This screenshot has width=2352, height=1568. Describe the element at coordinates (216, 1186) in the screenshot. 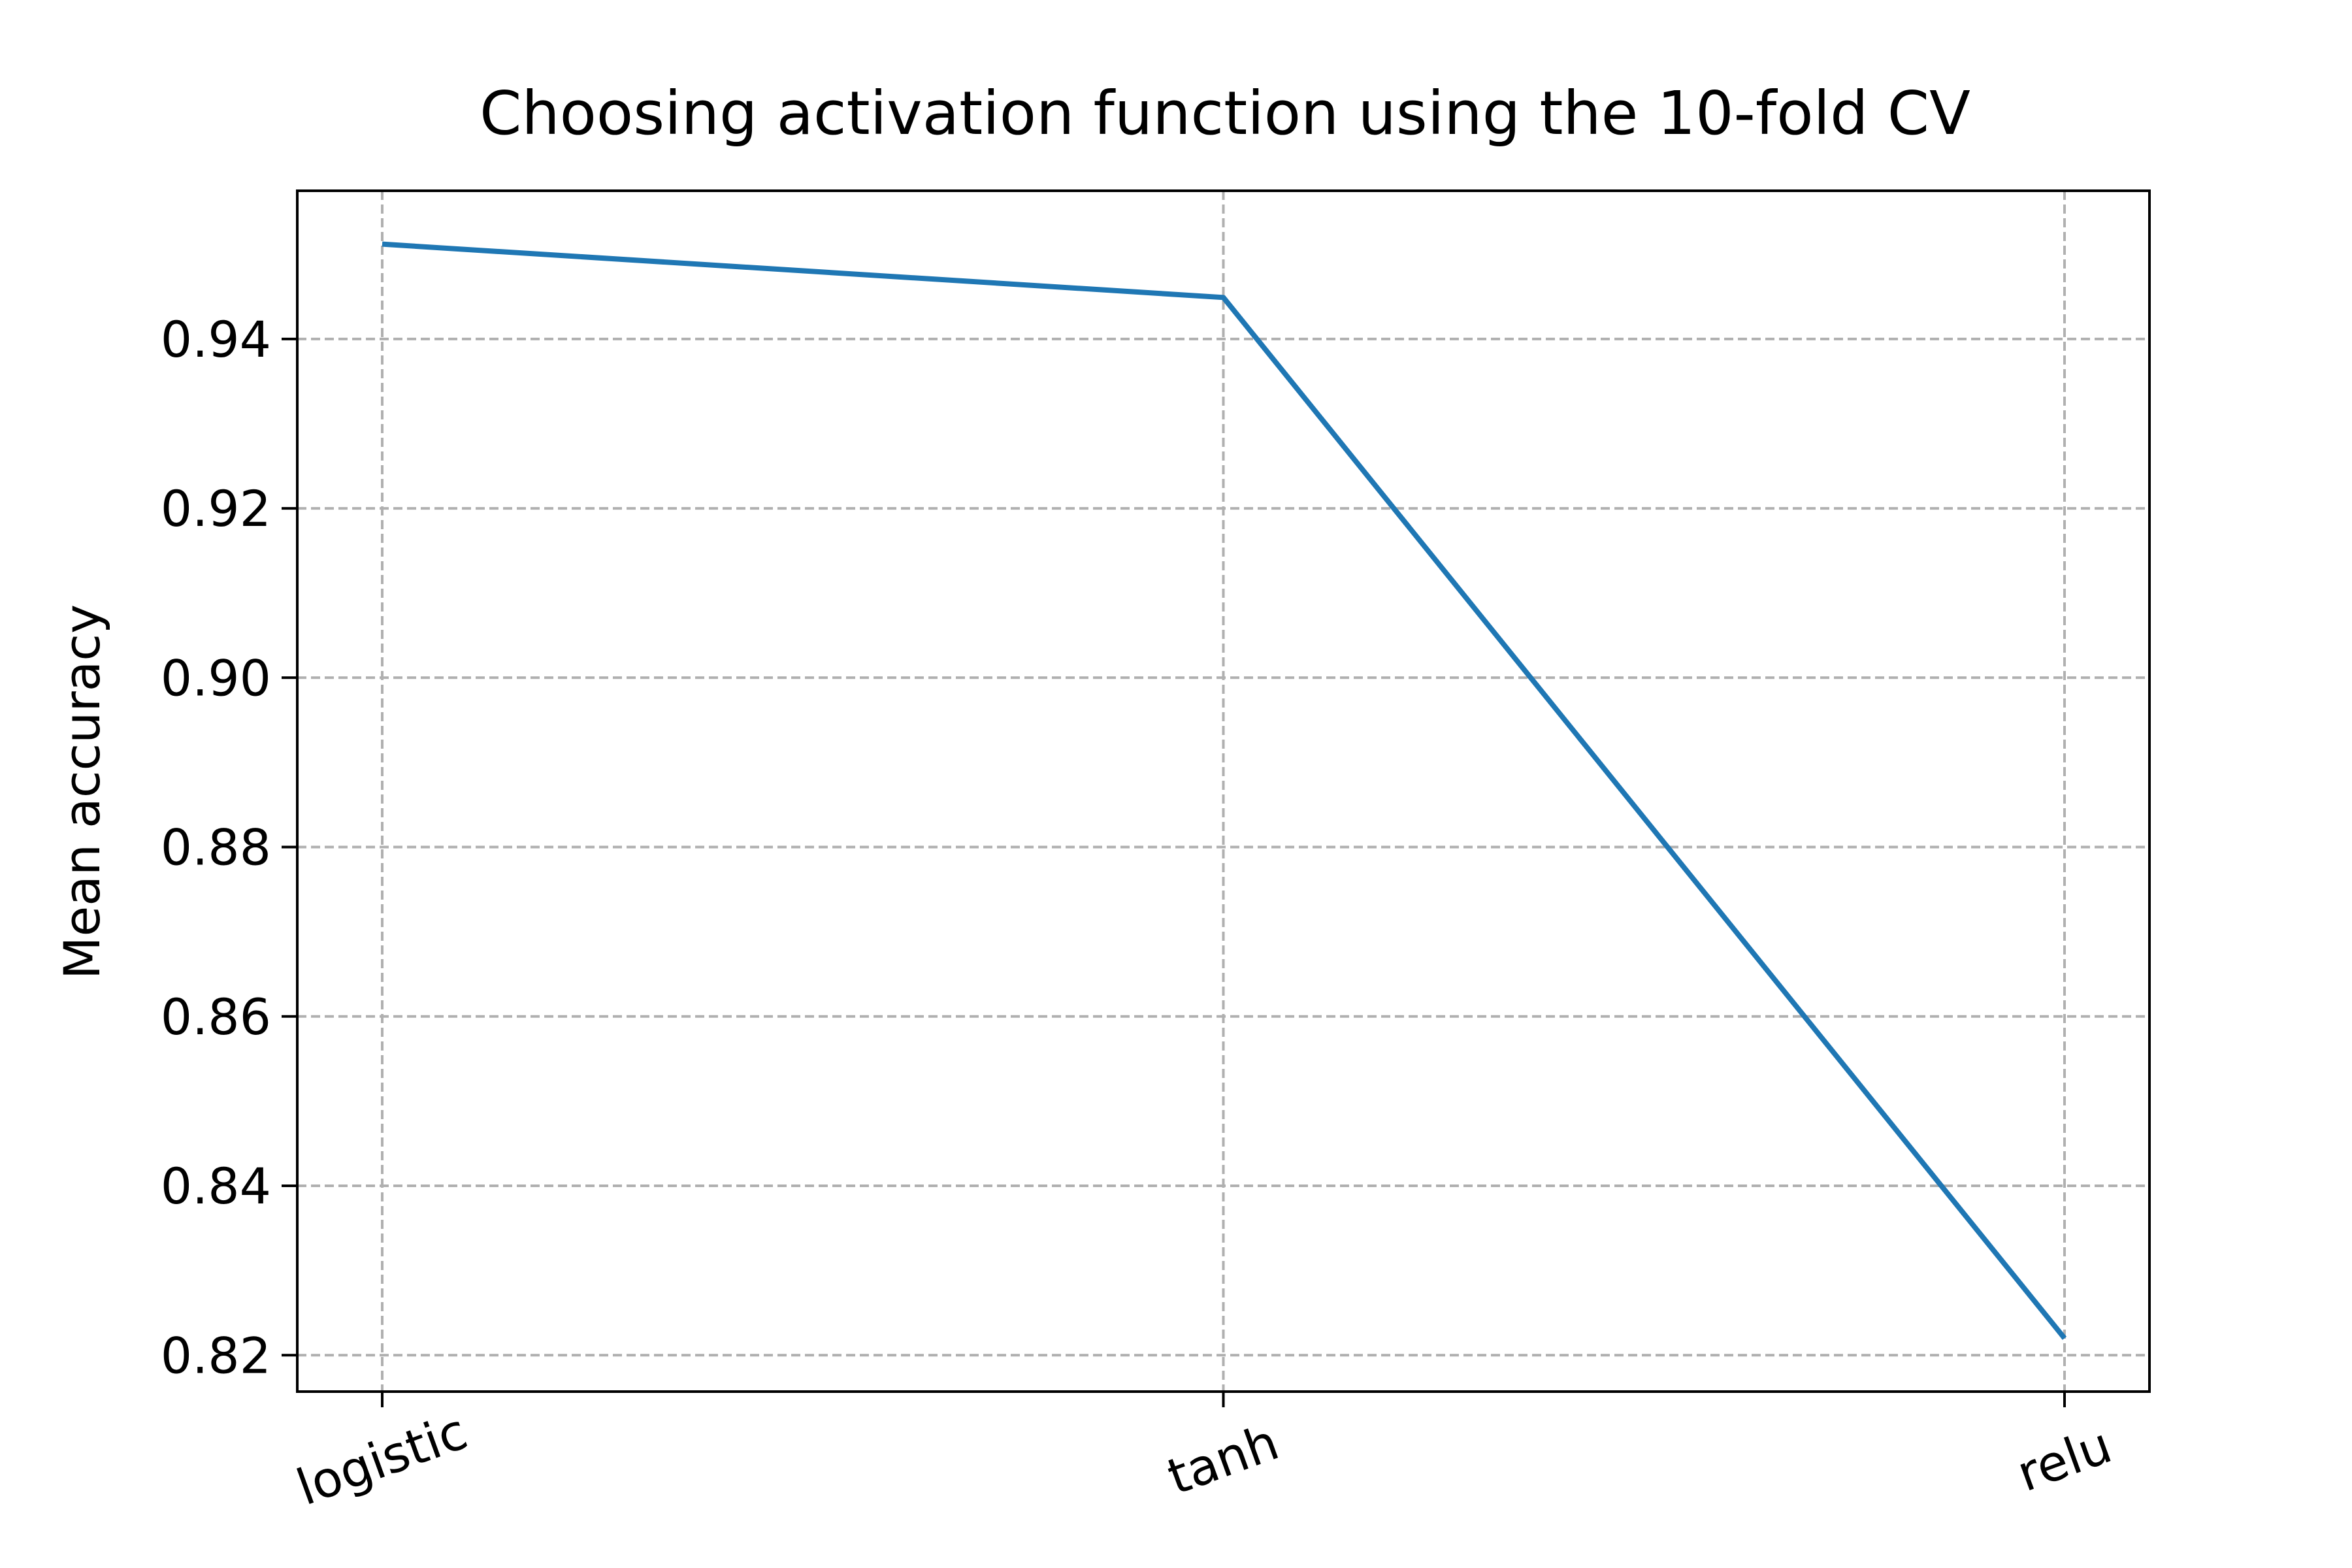

I see `y-tick-label: 0.84` at that location.